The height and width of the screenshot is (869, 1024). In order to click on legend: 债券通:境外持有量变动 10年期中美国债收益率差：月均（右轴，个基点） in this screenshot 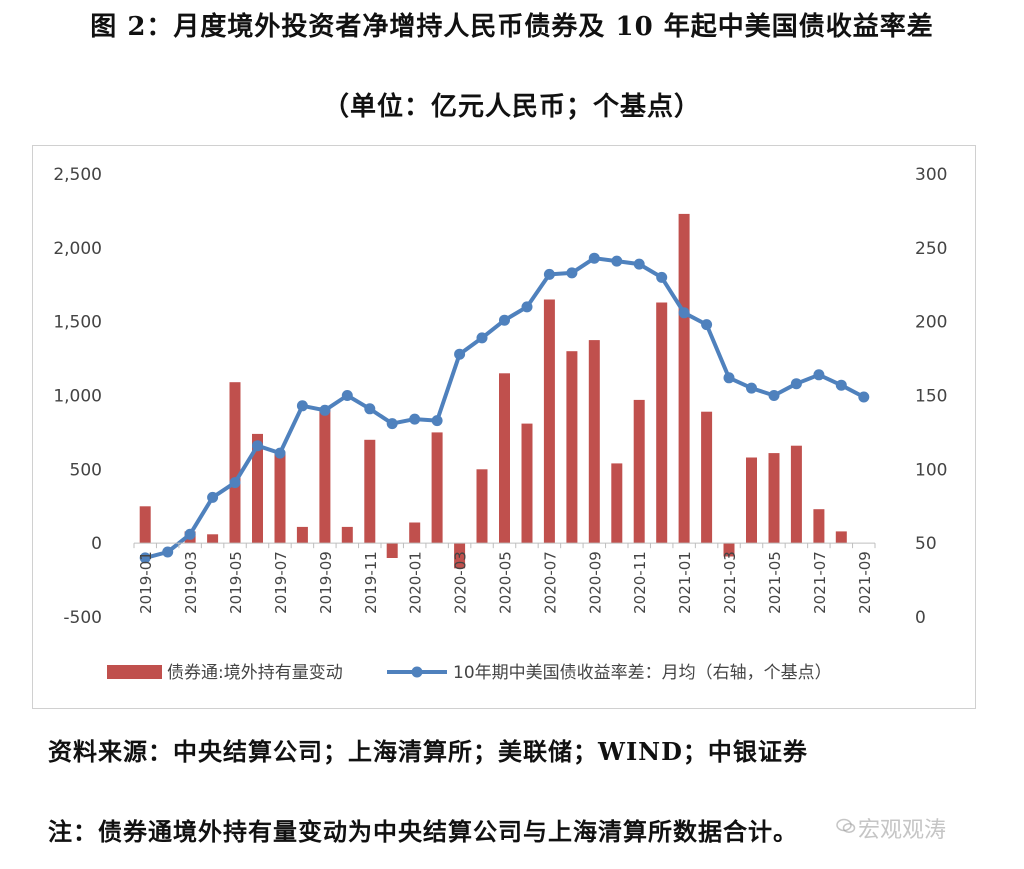, I will do `click(469, 673)`.